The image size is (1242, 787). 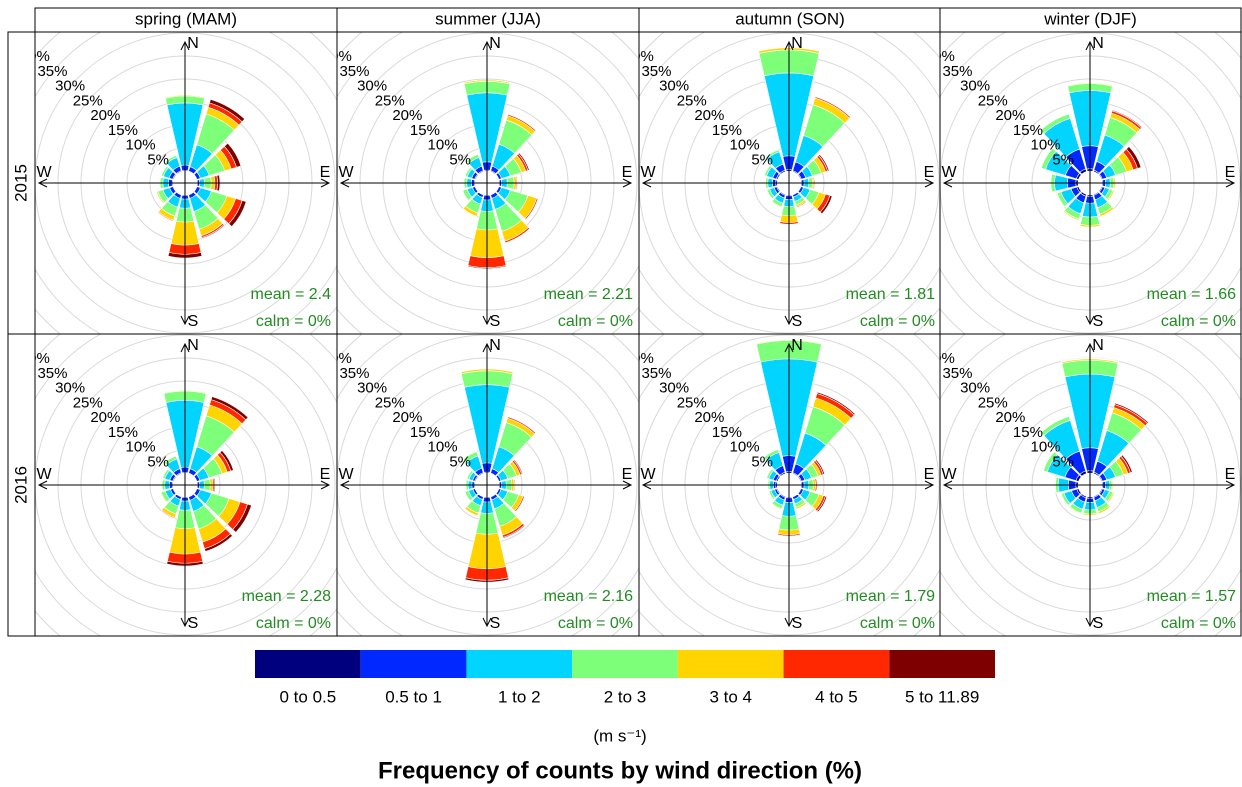 What do you see at coordinates (307, 696) in the screenshot?
I see `legend-label: 0 to 0.5` at bounding box center [307, 696].